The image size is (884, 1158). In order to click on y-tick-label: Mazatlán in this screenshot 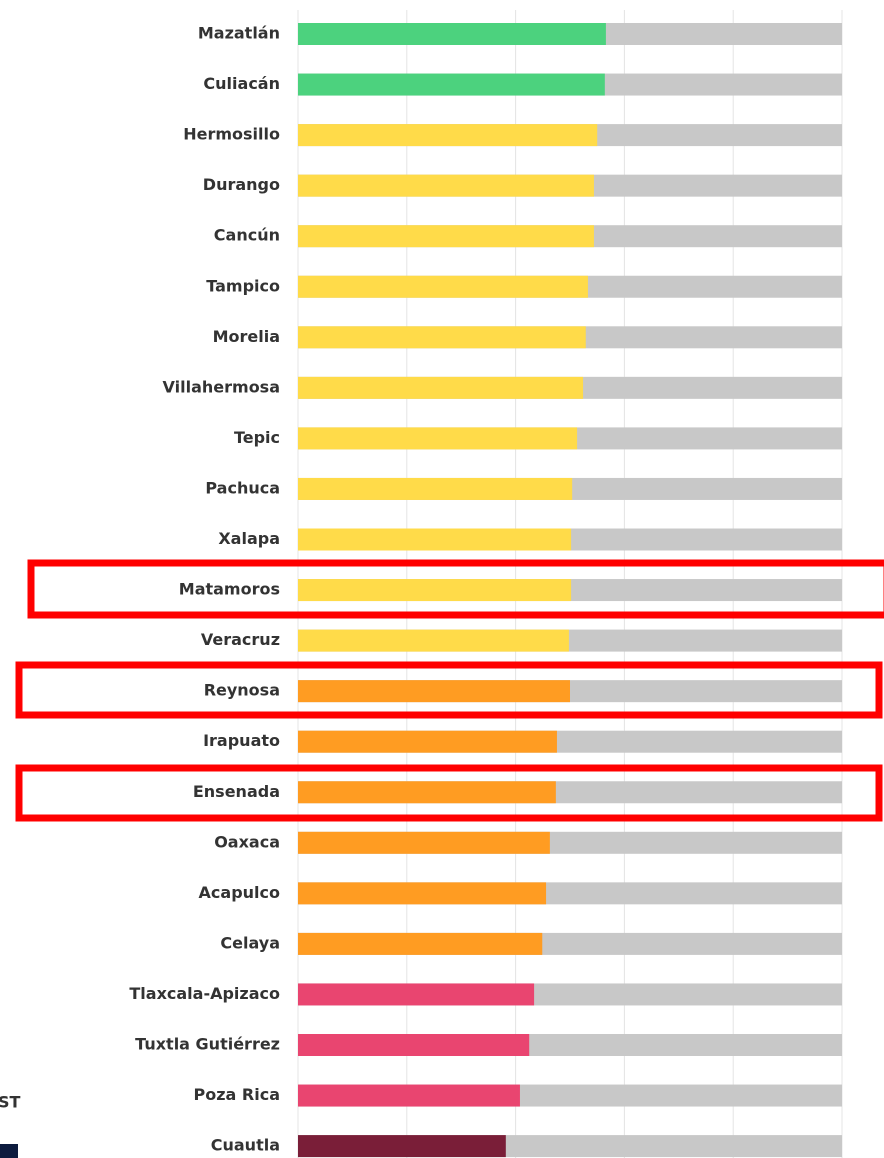, I will do `click(239, 33)`.